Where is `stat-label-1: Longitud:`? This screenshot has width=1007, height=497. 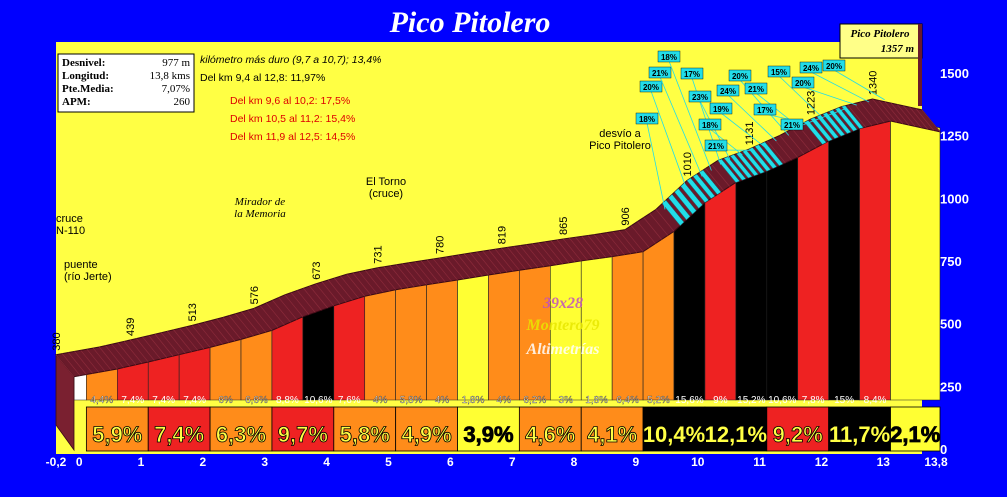
stat-label-1: Longitud: is located at coordinates (85, 76).